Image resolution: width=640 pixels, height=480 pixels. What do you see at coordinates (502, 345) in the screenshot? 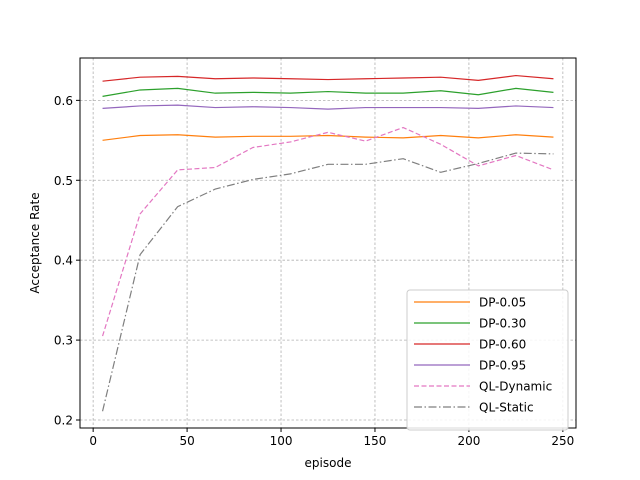
I see `legend-label: DP-0.60` at bounding box center [502, 345].